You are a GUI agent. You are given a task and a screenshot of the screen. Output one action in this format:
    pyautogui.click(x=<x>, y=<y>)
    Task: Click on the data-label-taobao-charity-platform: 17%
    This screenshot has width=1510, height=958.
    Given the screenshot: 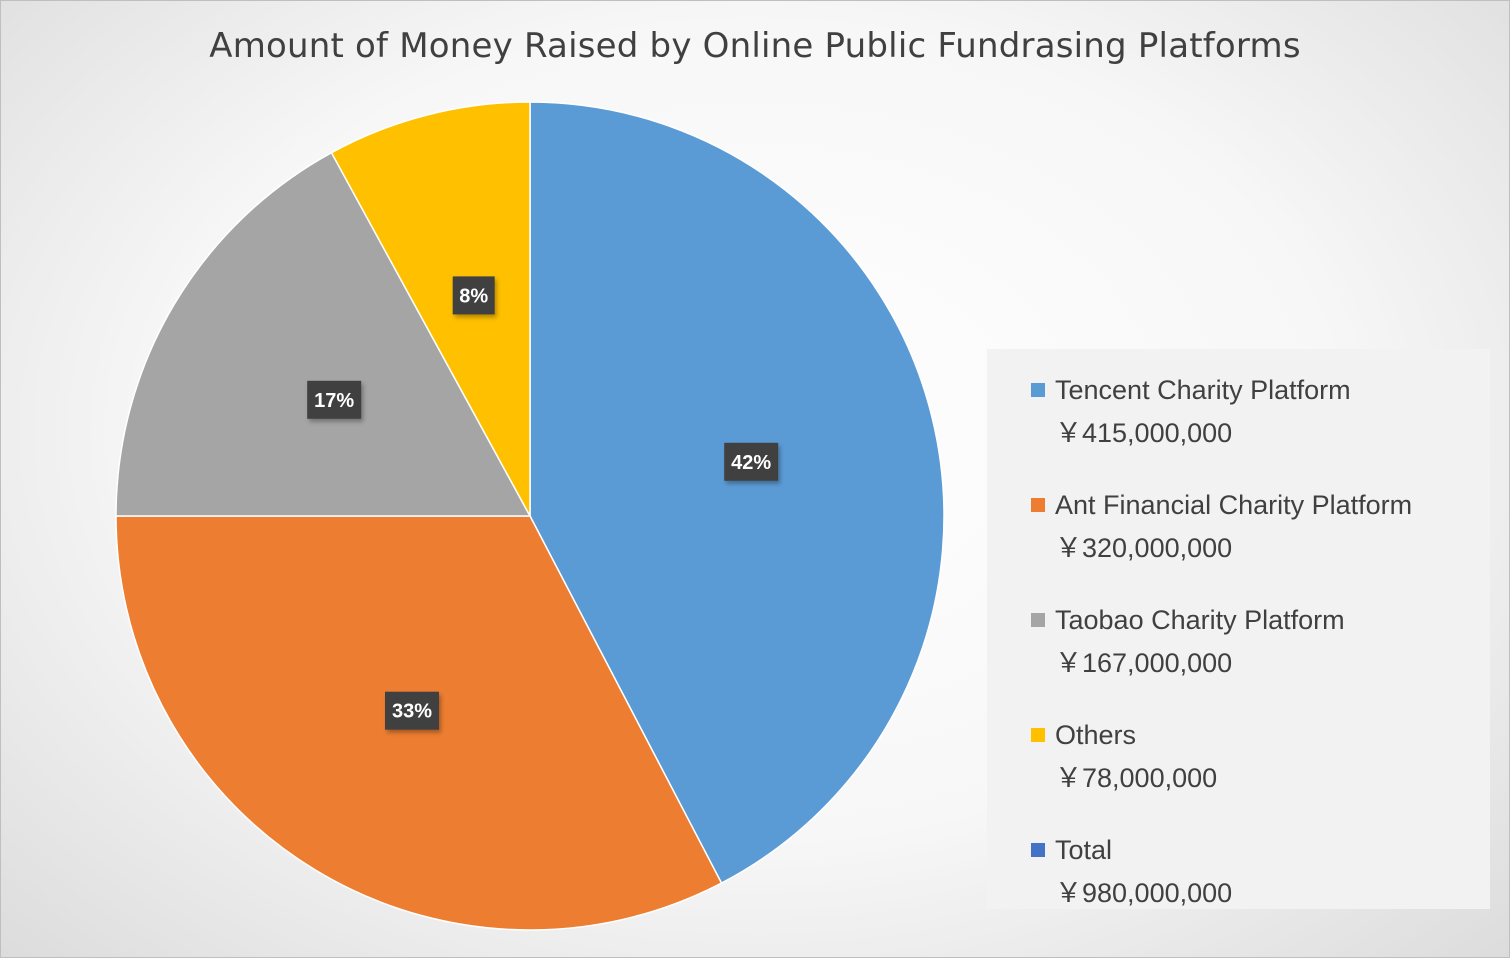 What is the action you would take?
    pyautogui.click(x=334, y=399)
    